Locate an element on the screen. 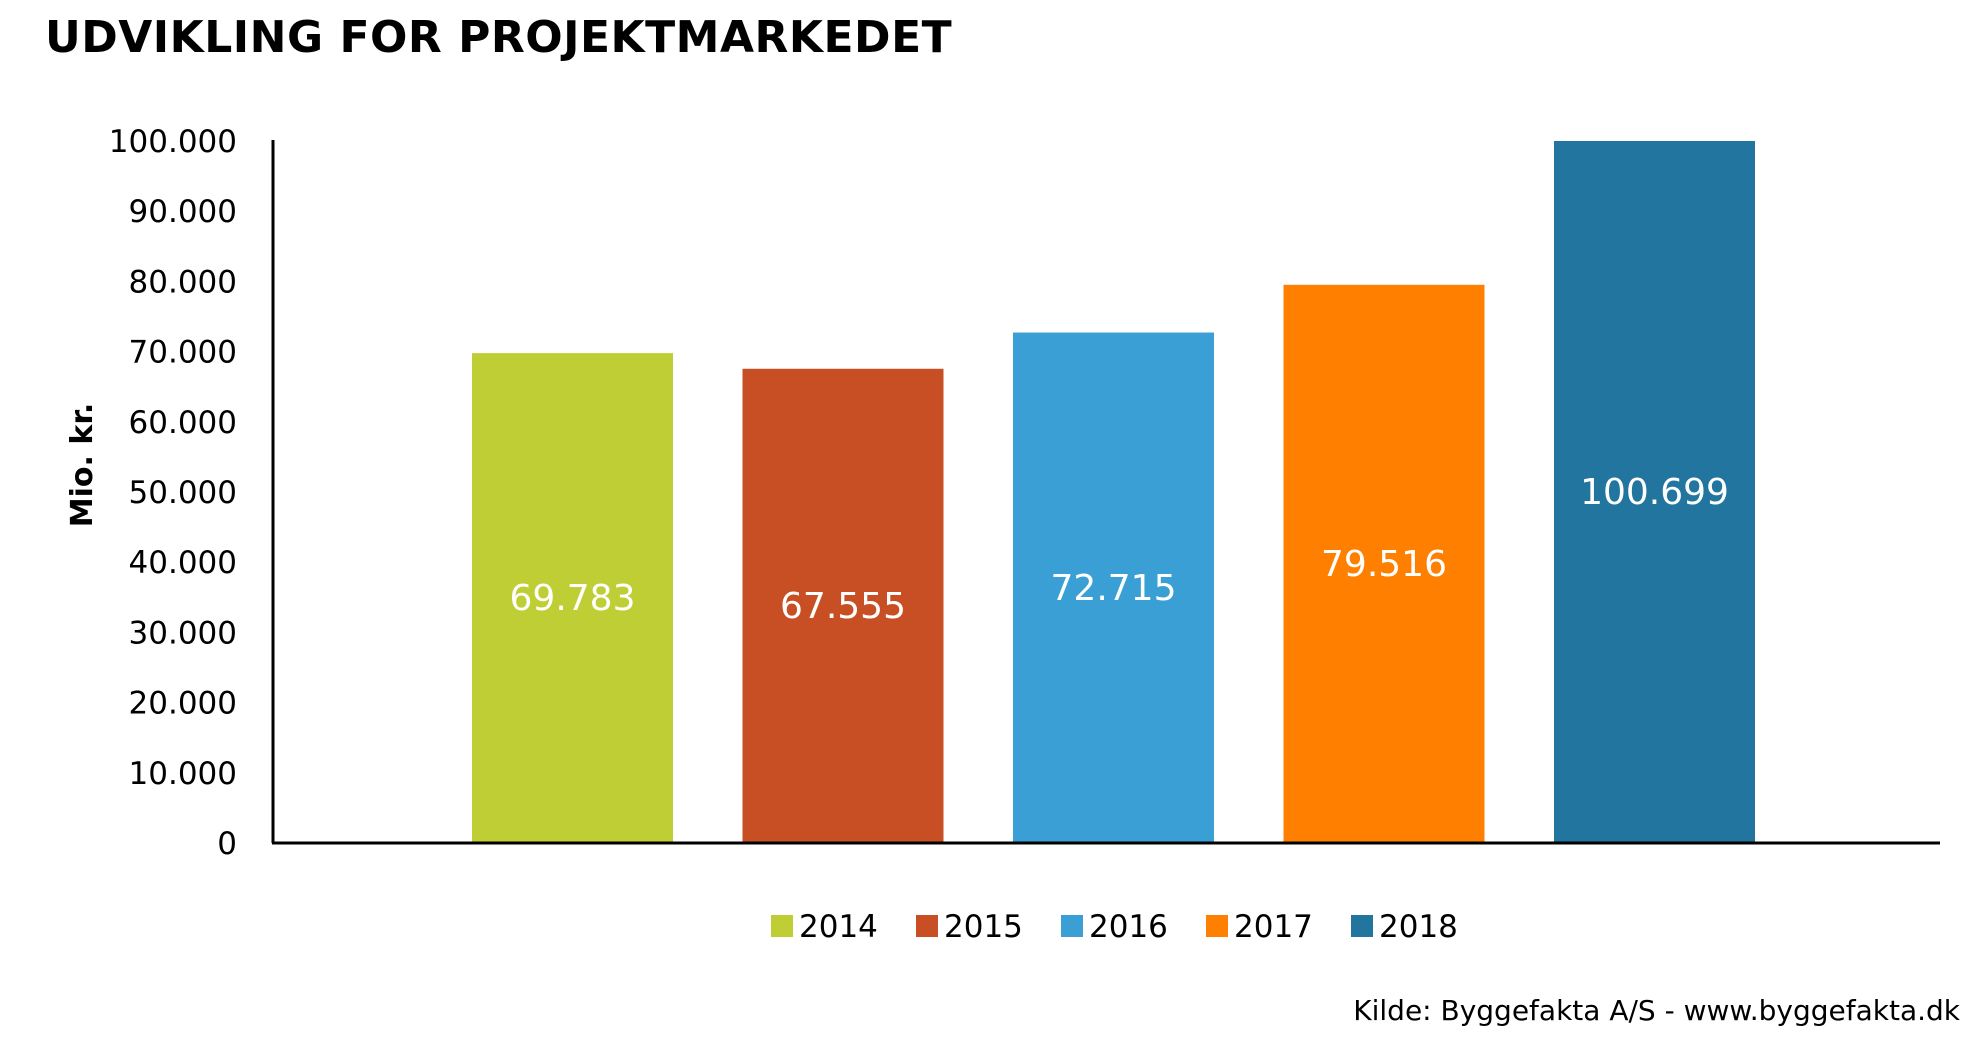 The height and width of the screenshot is (1037, 1972). y-axis-title: Mio. kr. is located at coordinates (82, 465).